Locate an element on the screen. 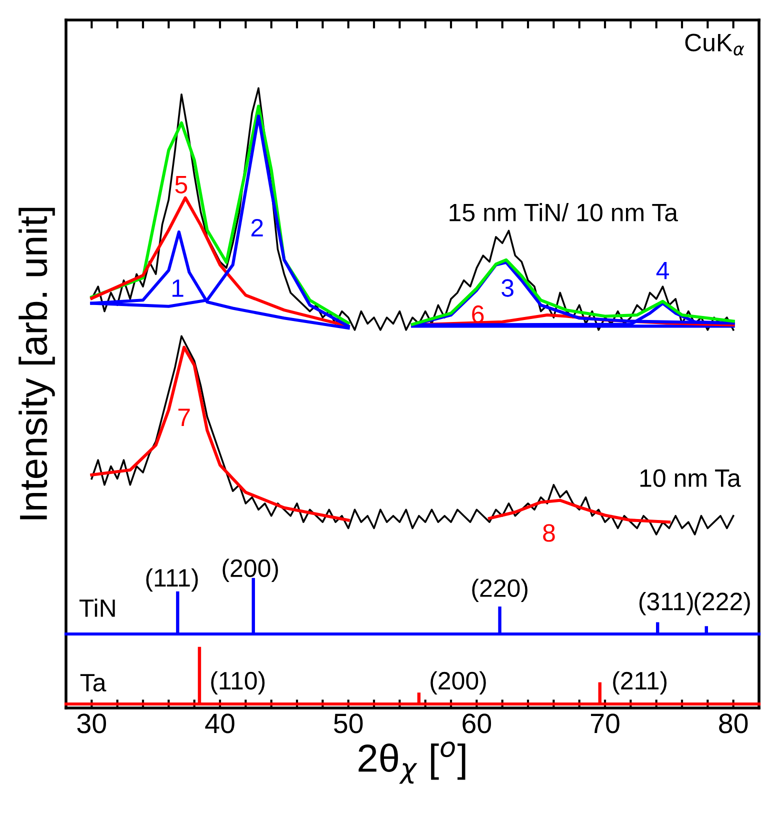  series-label: 4 is located at coordinates (662, 271).